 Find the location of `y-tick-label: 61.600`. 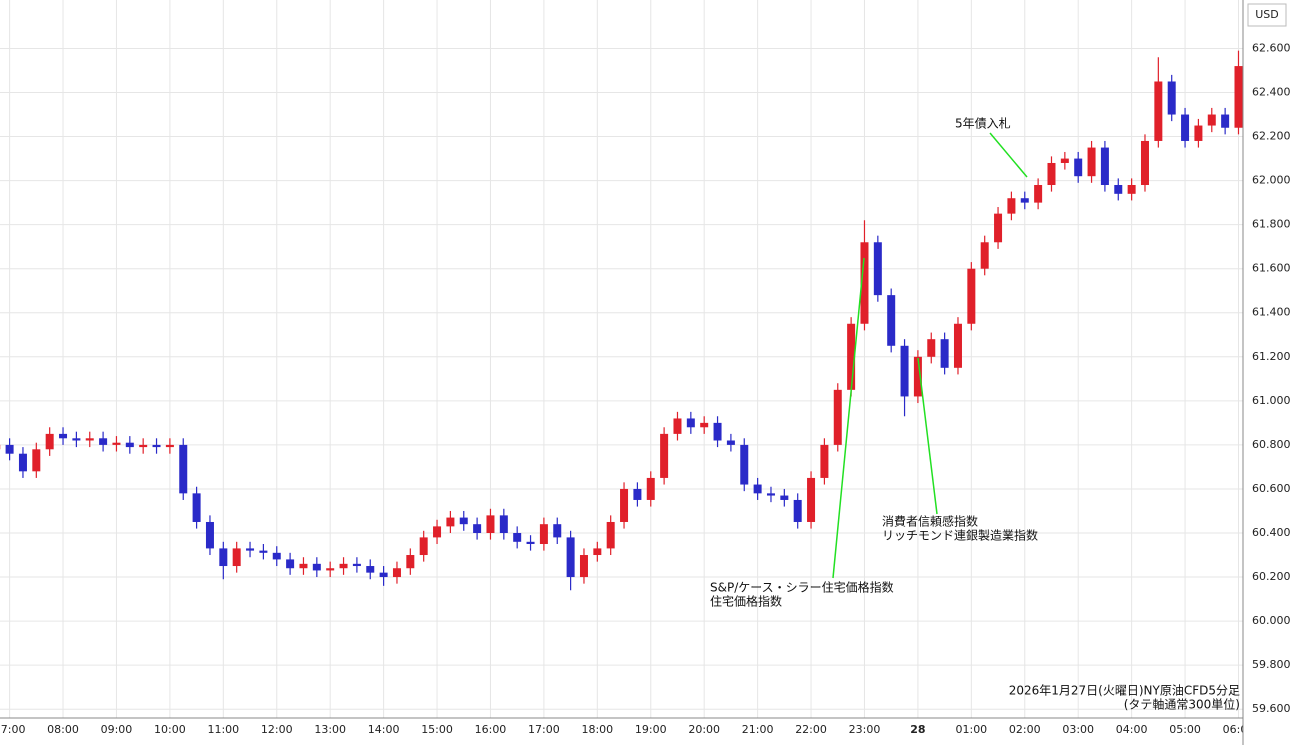

y-tick-label: 61.600 is located at coordinates (1271, 268).